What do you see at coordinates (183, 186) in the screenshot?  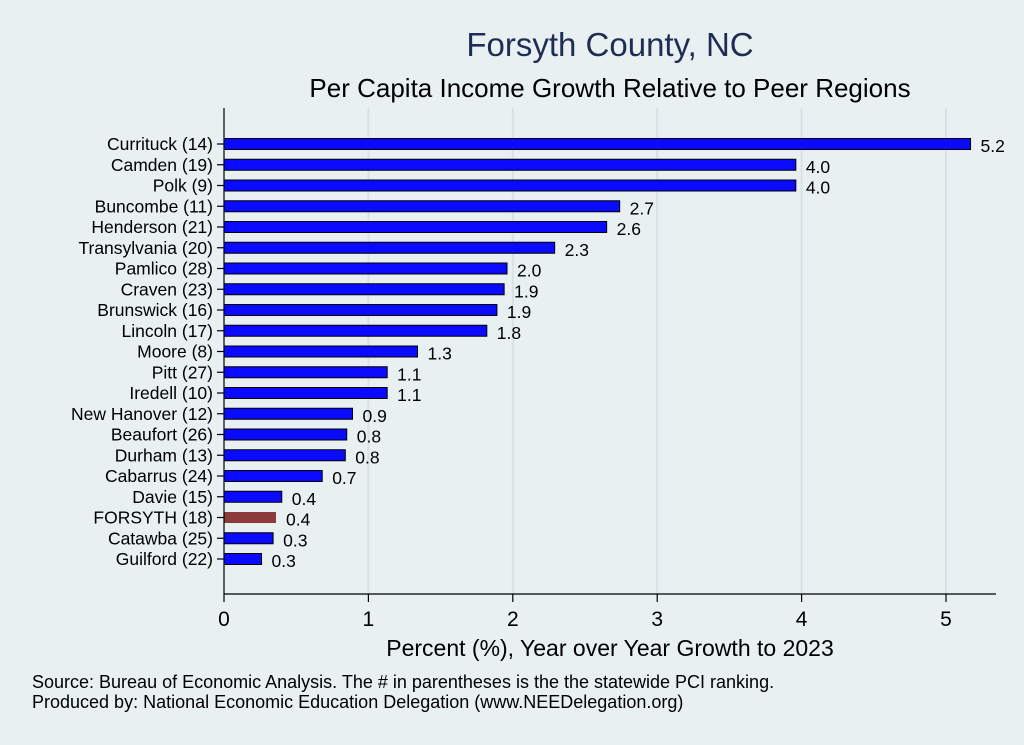 I see `category-label: Polk (9)` at bounding box center [183, 186].